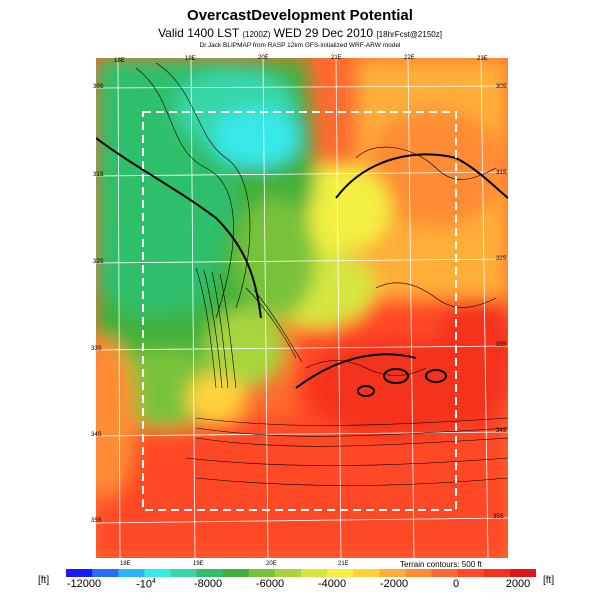  What do you see at coordinates (154, 581) in the screenshot?
I see `colorbar-label-exponent: 4` at bounding box center [154, 581].